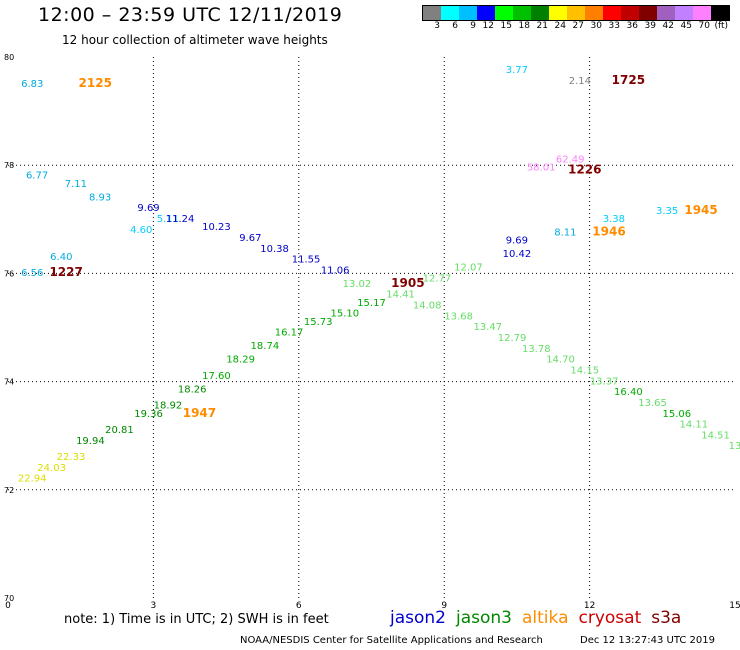 This screenshot has width=740, height=650. What do you see at coordinates (614, 26) in the screenshot?
I see `color-scale-label: 33` at bounding box center [614, 26].